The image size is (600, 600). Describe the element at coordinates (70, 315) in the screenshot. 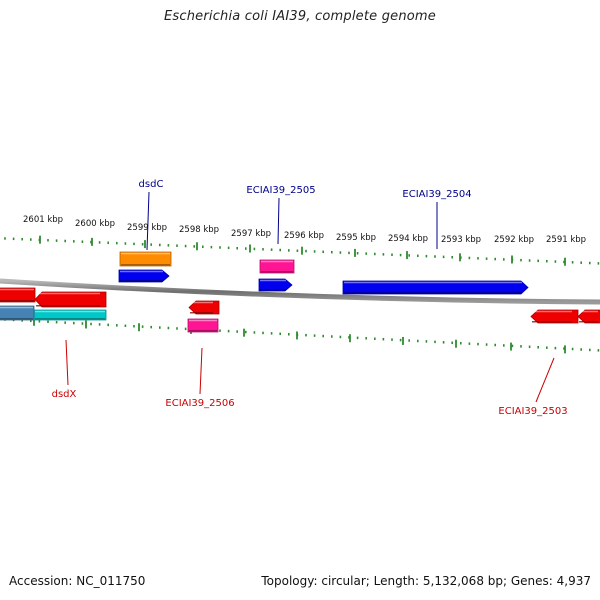

I see `gene-dsdX` at that location.